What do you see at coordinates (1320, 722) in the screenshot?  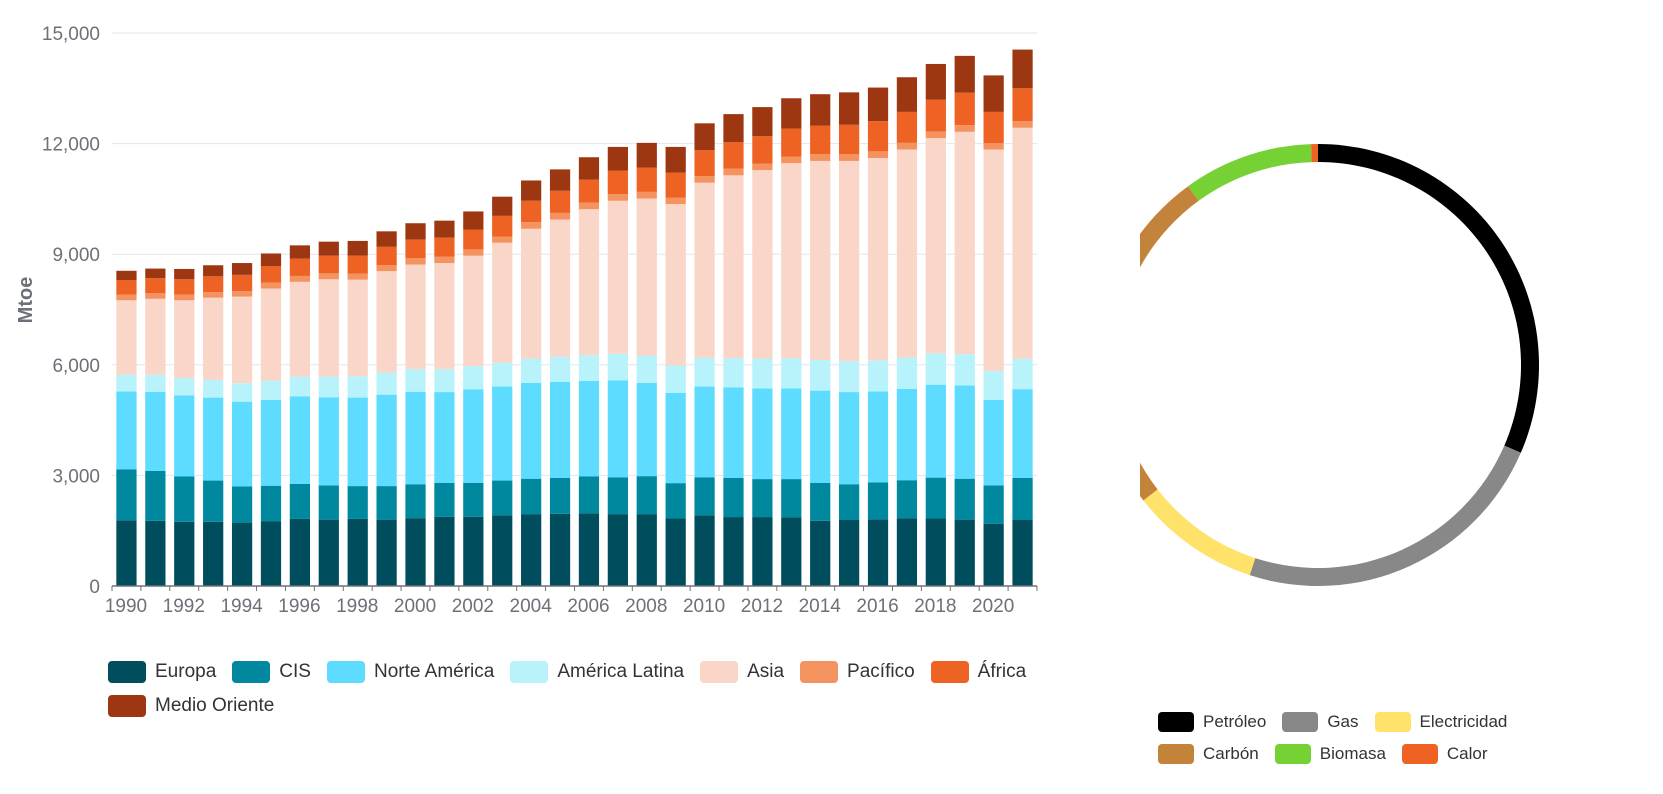 I see `legend-item-gas: Gas` at bounding box center [1320, 722].